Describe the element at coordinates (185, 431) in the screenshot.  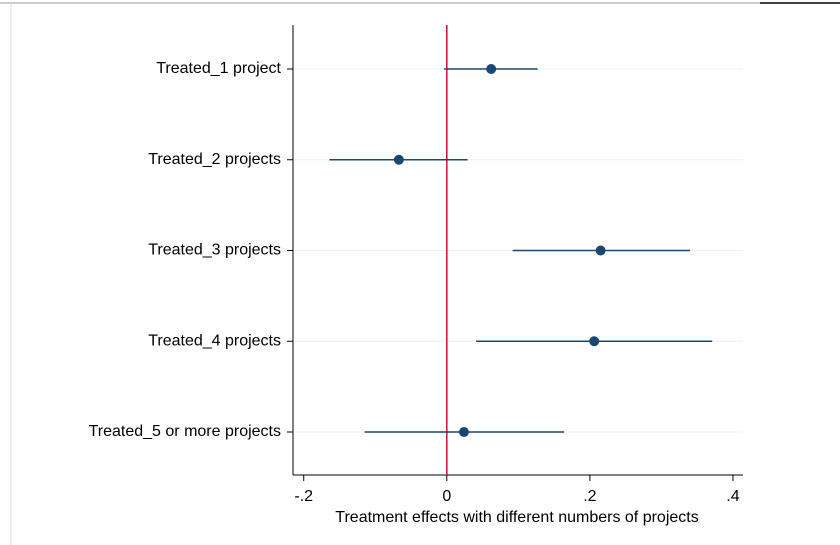
I see `y-tick-label: Treated_5 or more projects` at that location.